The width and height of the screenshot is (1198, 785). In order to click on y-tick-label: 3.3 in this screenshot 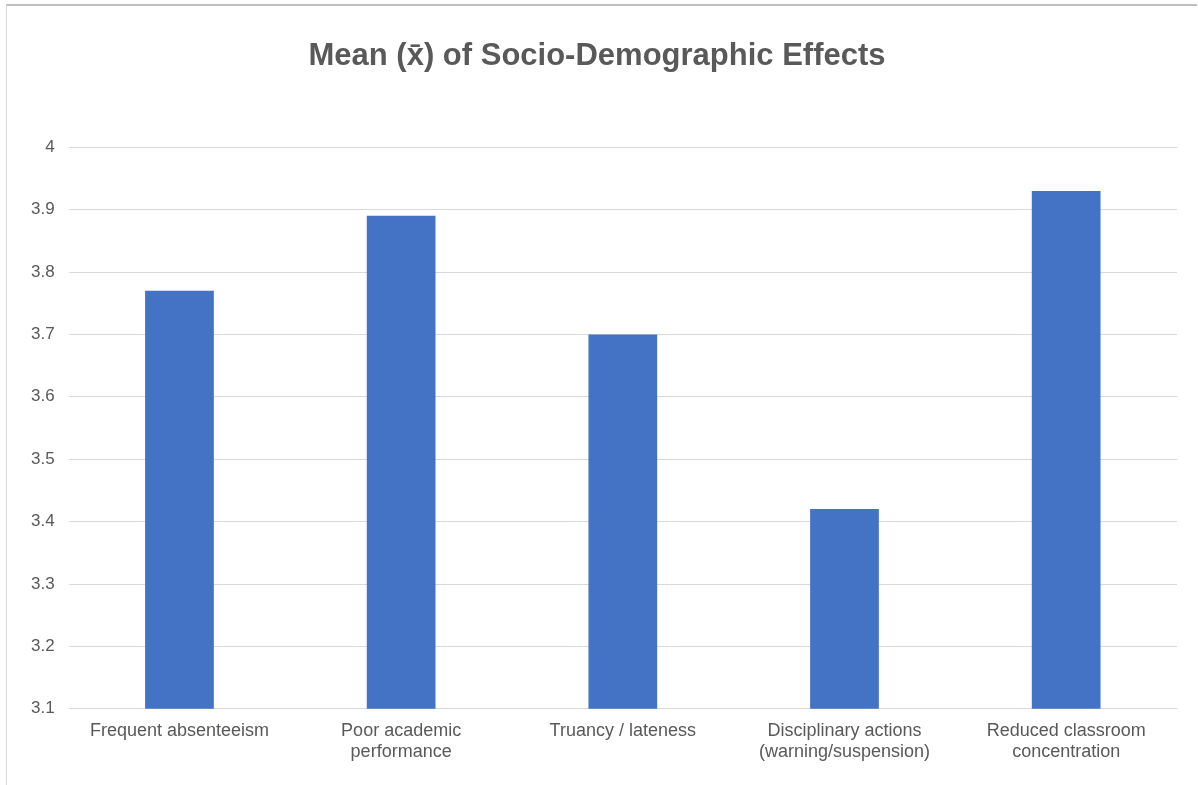, I will do `click(42, 583)`.